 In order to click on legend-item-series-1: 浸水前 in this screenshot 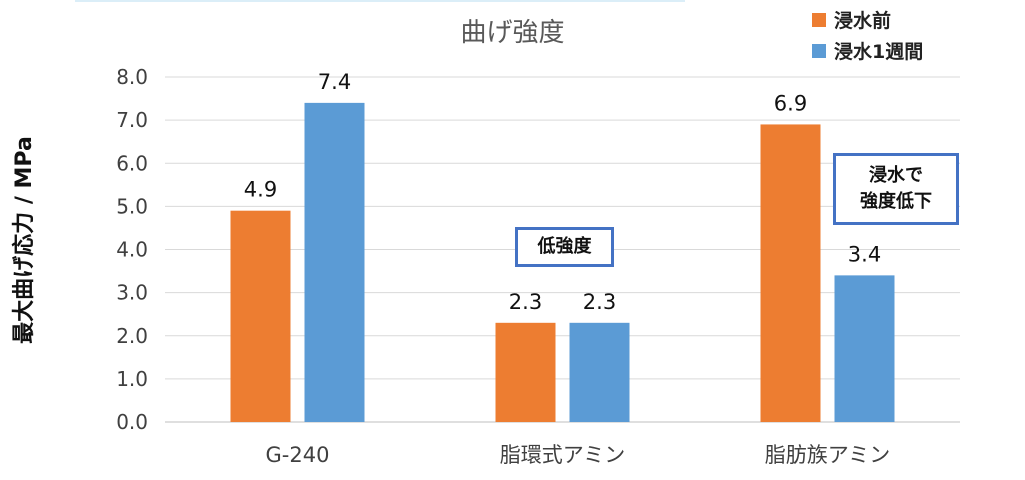, I will do `click(867, 19)`.